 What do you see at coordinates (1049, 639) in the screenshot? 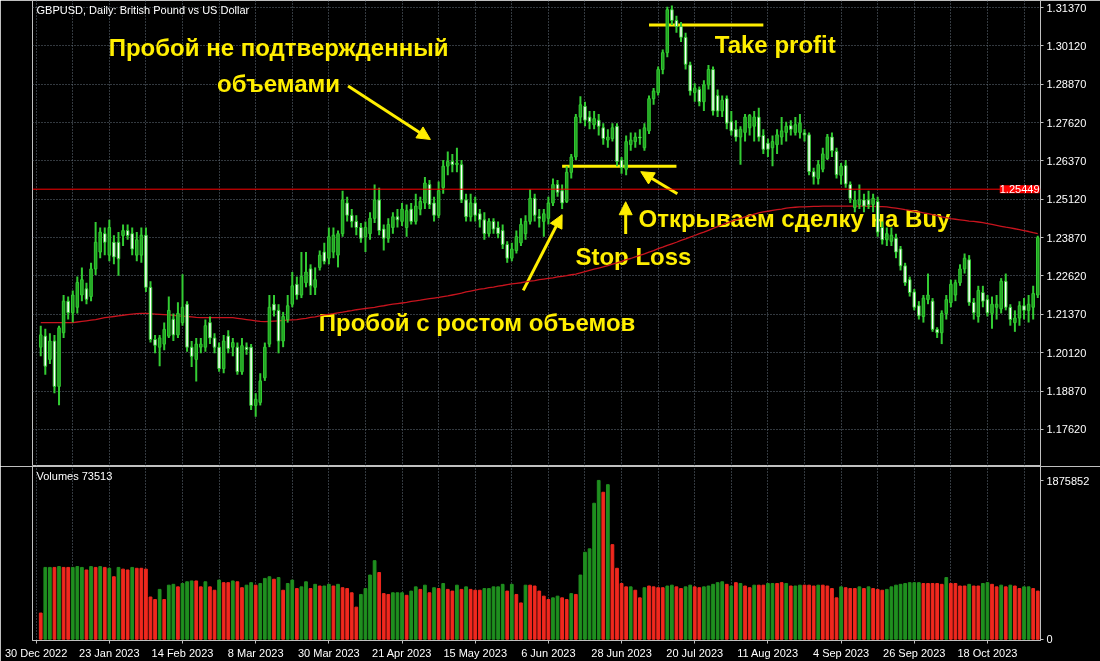
I see `y-tick-label: 0` at bounding box center [1049, 639].